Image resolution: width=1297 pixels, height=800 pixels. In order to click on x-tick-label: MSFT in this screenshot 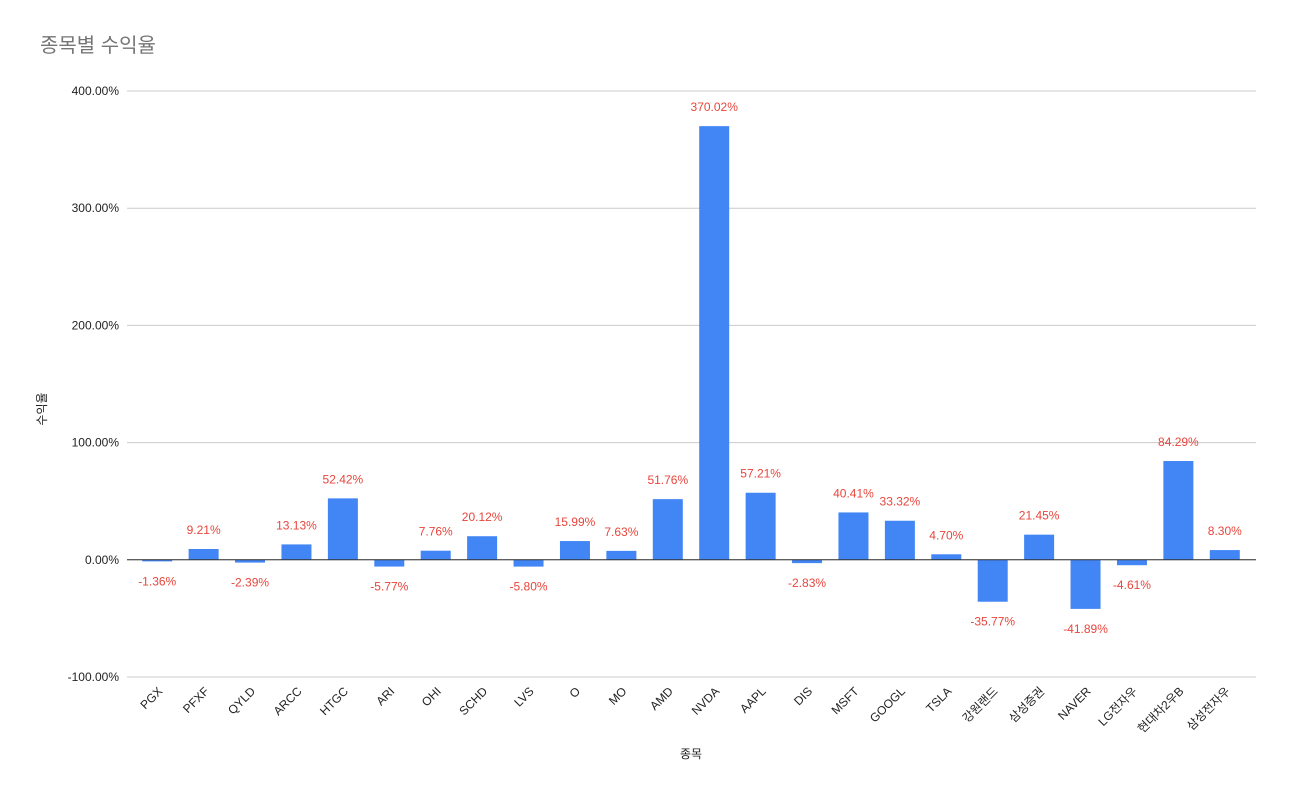, I will do `click(845, 700)`.